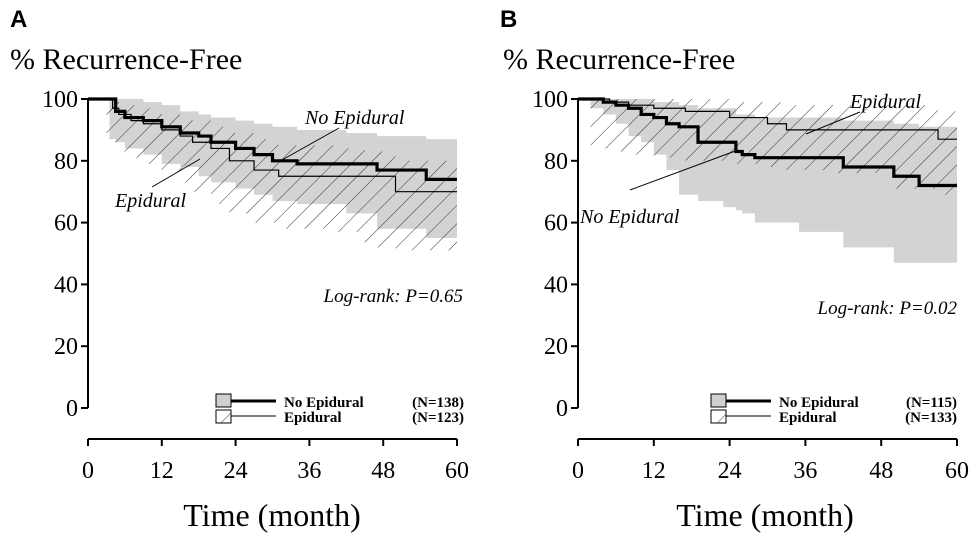  I want to click on panel-a-no-epidural-curve, so click(272, 139).